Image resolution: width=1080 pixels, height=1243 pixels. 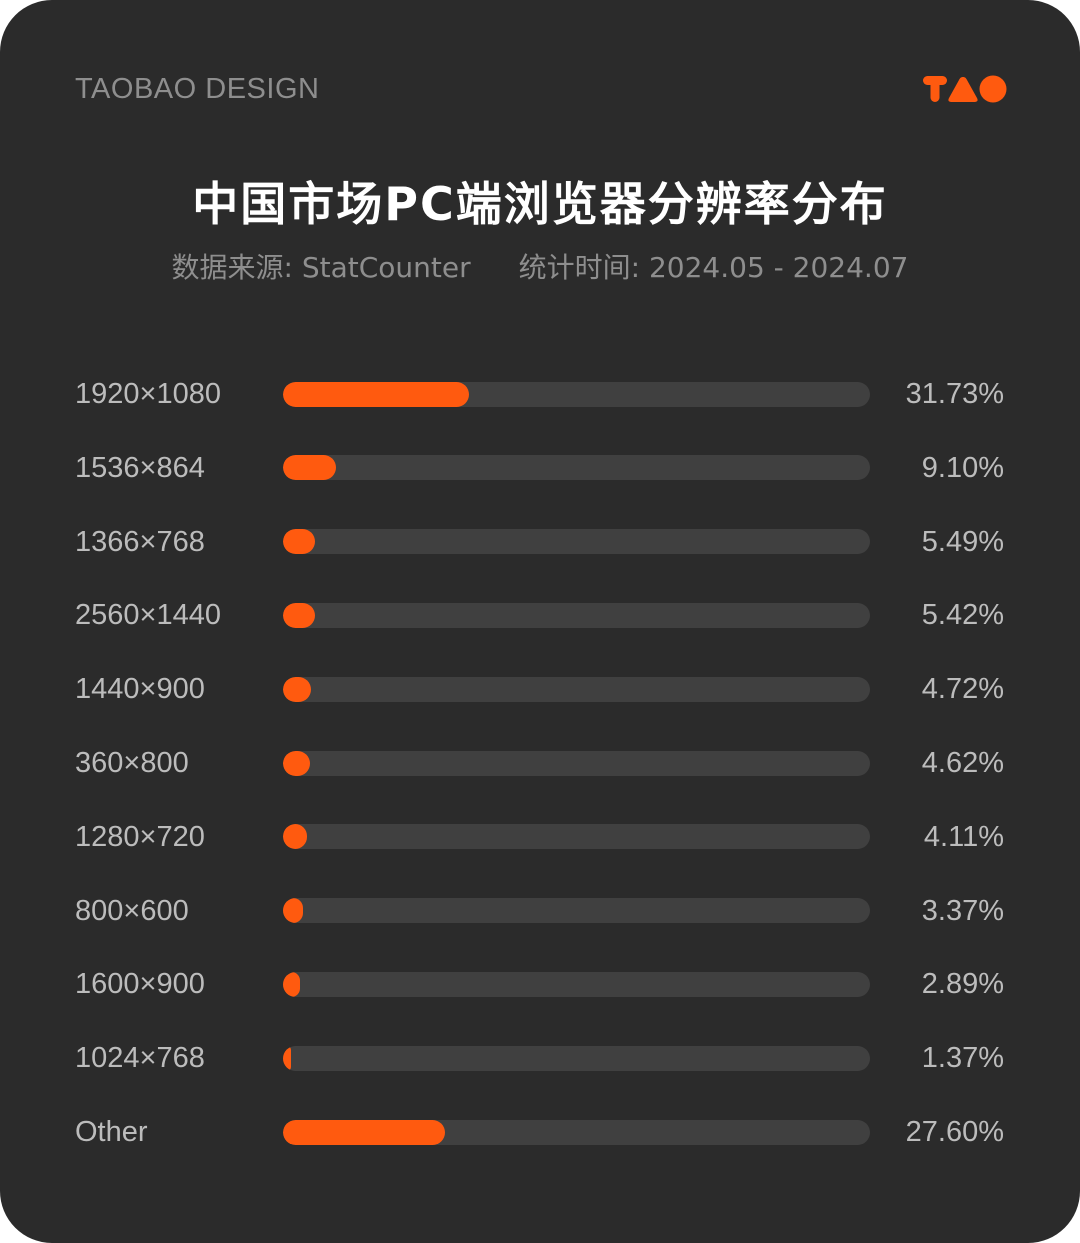 I want to click on bar-value-label: 4.62%, so click(x=962, y=763).